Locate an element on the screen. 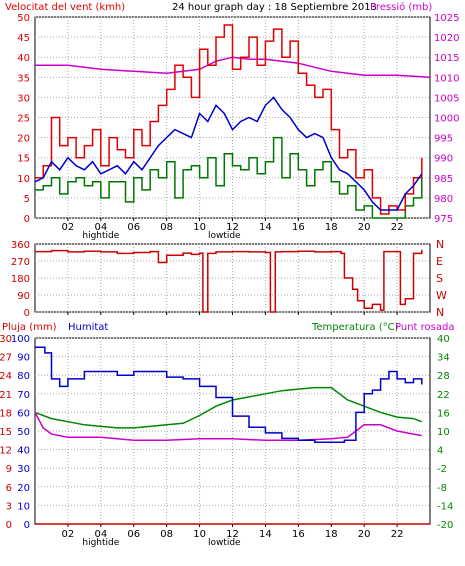 This screenshot has height=566, width=465. humidity-y-tick-label: 70 is located at coordinates (23, 395).